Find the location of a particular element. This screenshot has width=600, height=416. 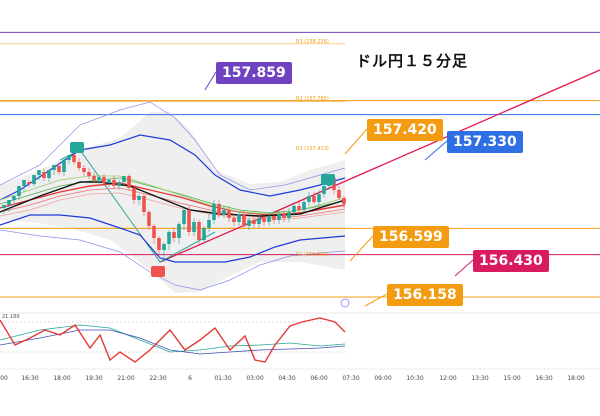

pivot-r1-label: R1 (157.413) is located at coordinates (312, 149).